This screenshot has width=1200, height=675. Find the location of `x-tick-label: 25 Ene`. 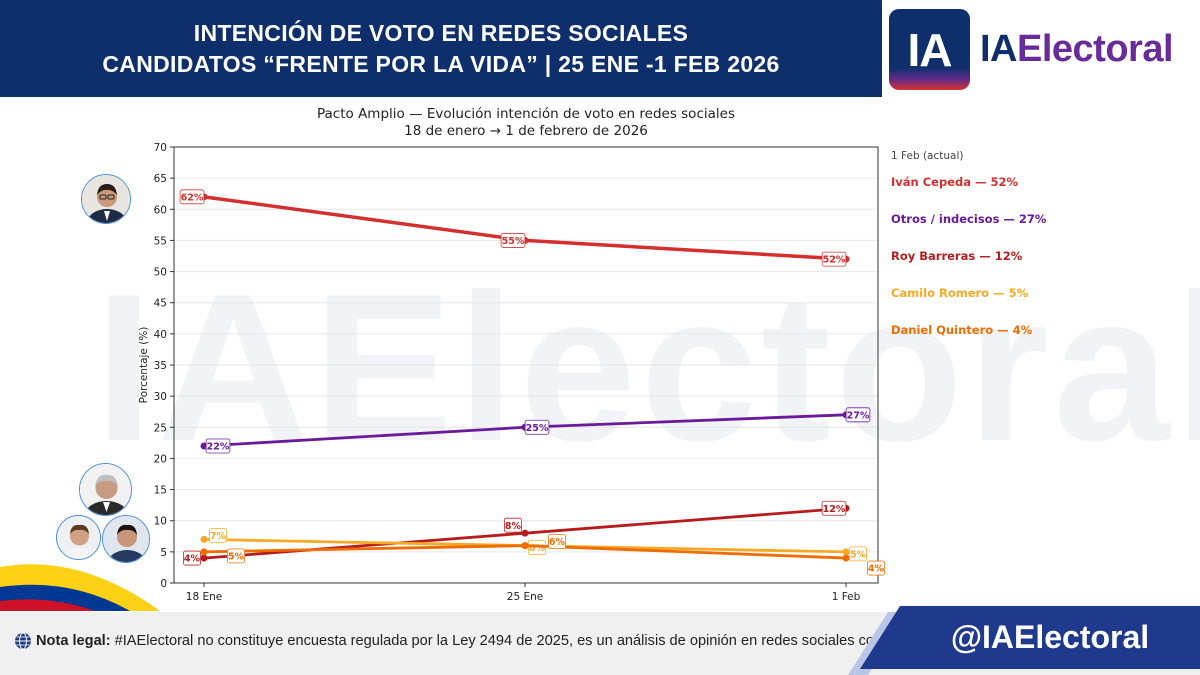

x-tick-label: 25 Ene is located at coordinates (525, 597).